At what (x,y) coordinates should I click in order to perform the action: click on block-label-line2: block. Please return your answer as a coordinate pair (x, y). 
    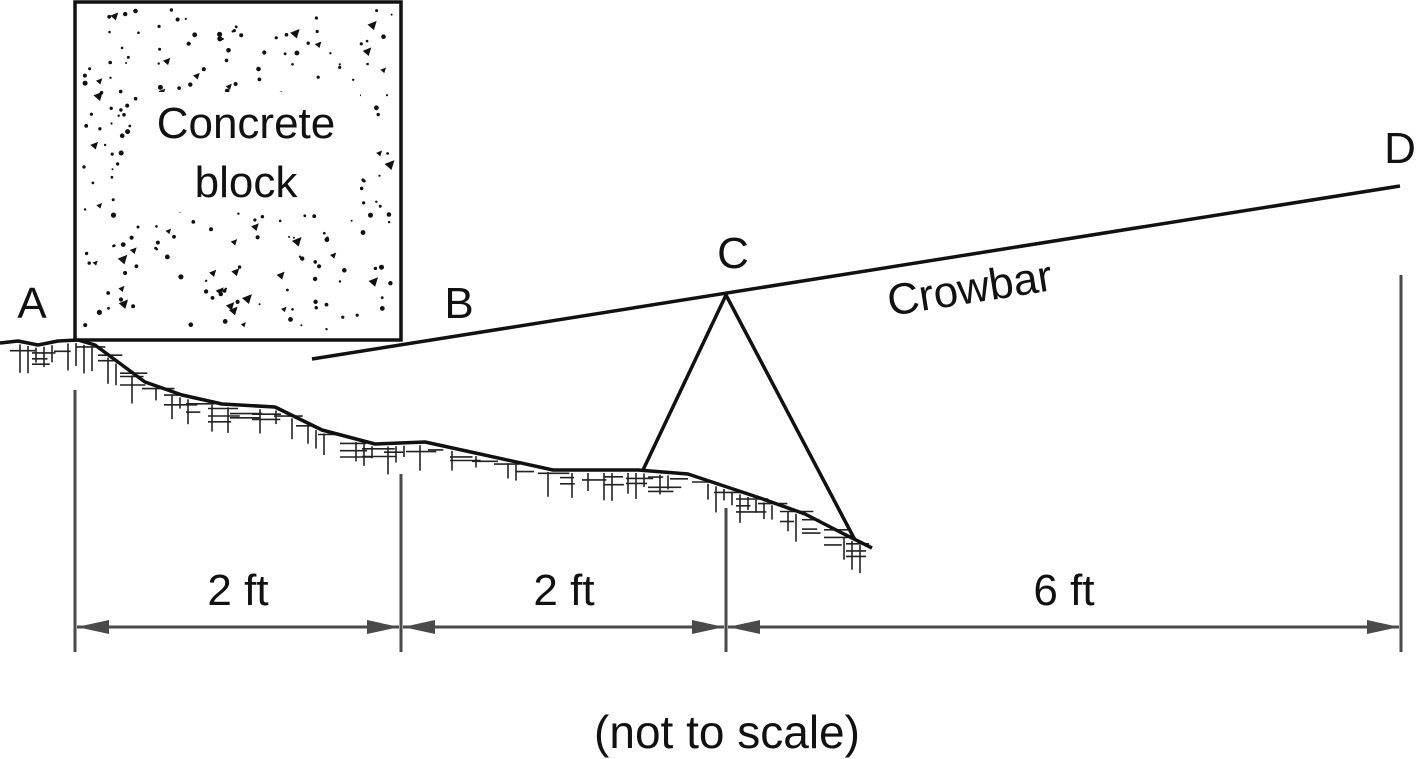
    Looking at the image, I should click on (247, 182).